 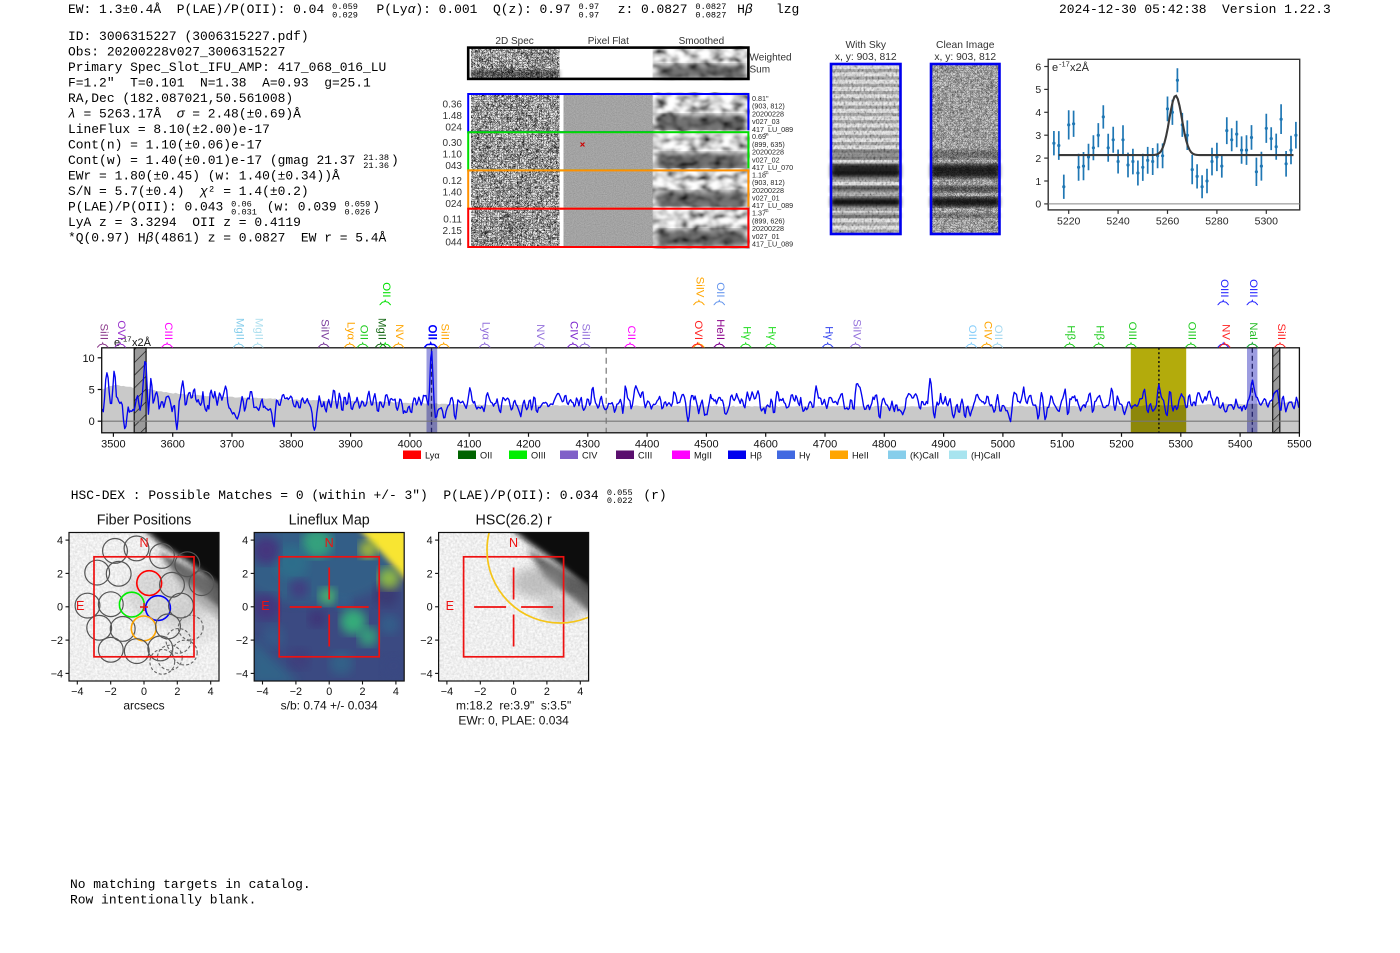 What do you see at coordinates (165, 144) in the screenshot?
I see `svg-text: Cont(n) = 1.10(±0.06)e-17` at bounding box center [165, 144].